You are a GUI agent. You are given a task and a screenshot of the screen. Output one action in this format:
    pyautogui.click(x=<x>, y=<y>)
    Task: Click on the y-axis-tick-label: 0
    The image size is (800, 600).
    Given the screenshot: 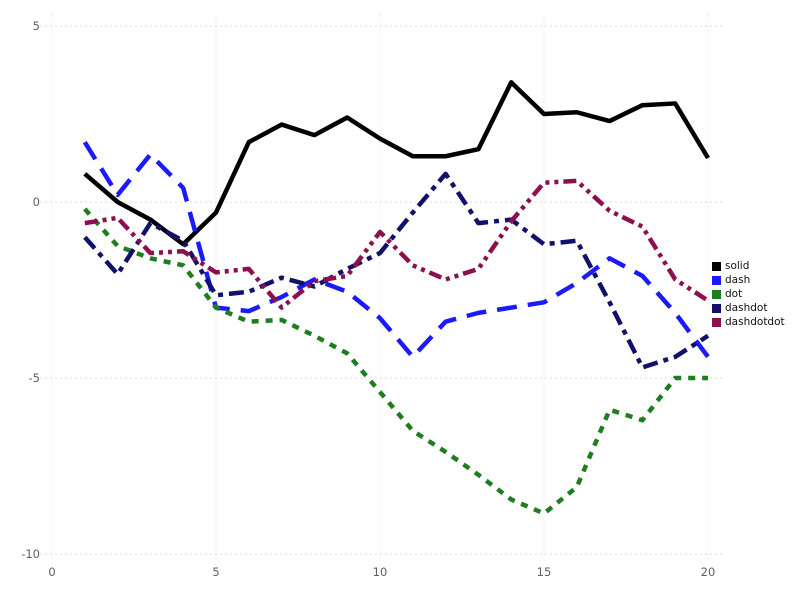 What is the action you would take?
    pyautogui.click(x=36, y=202)
    